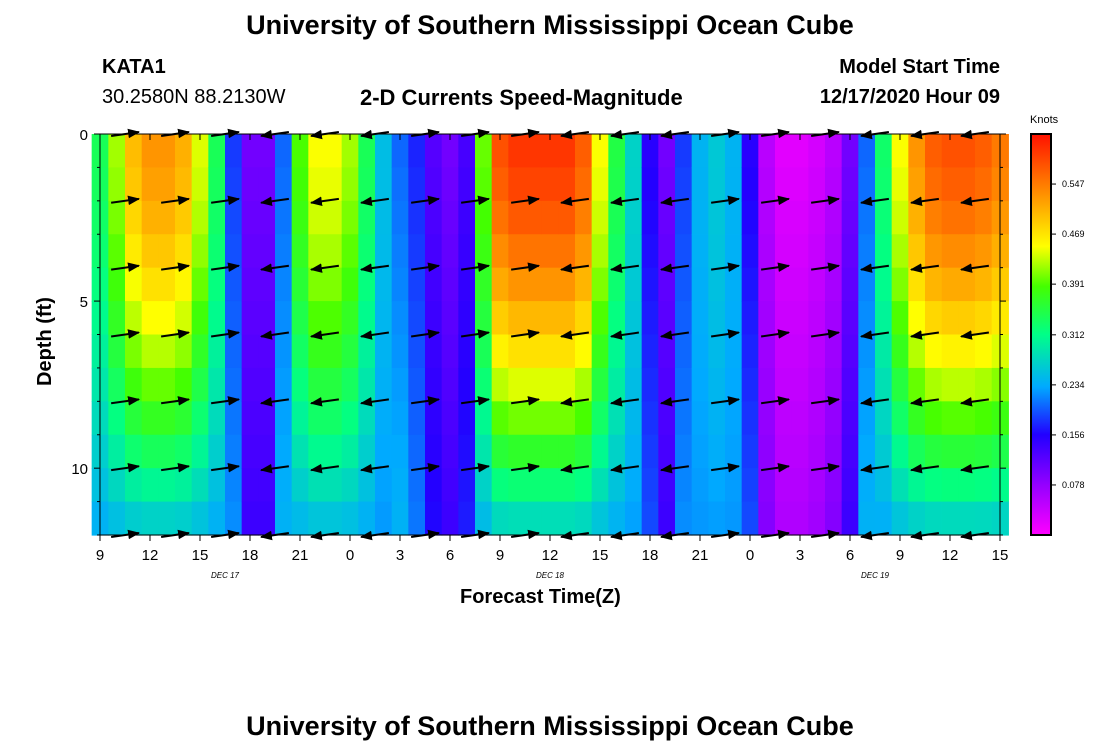 The width and height of the screenshot is (1100, 750). What do you see at coordinates (1073, 335) in the screenshot?
I see `colorbar-tick-label: 0.312` at bounding box center [1073, 335].